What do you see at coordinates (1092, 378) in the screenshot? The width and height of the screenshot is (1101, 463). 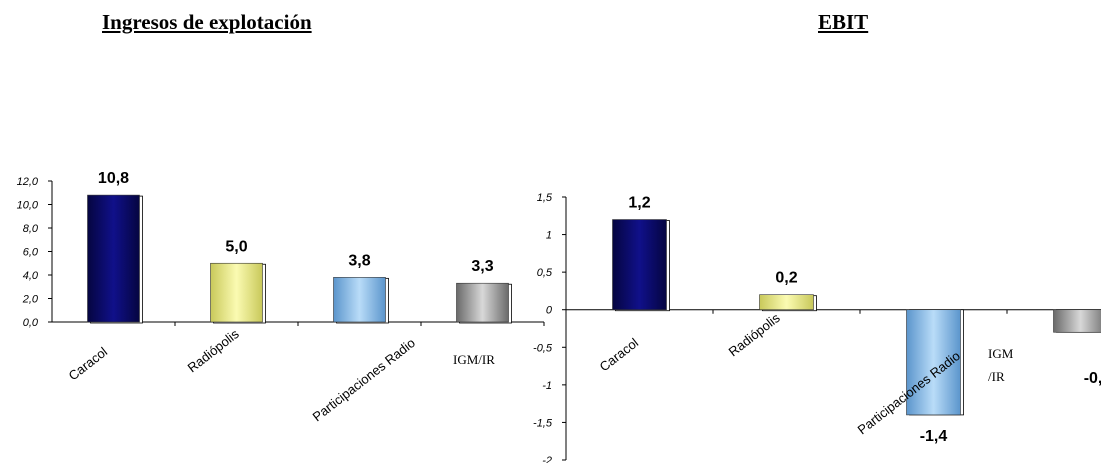 I see `data-label: -0,3` at bounding box center [1092, 378].